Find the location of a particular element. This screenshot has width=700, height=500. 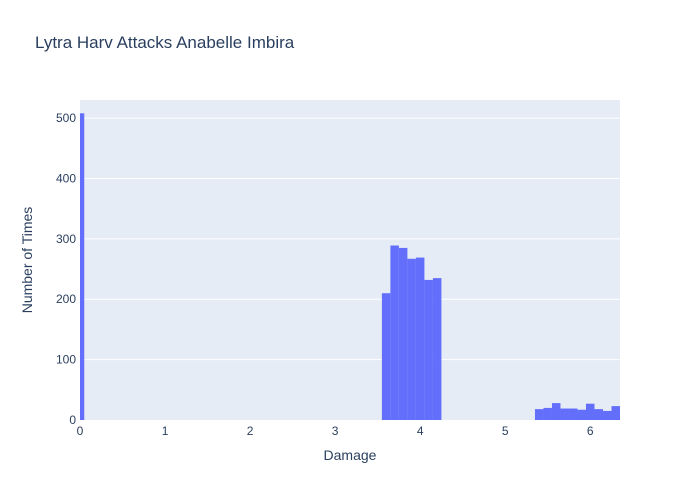

x-tick-label: 3 is located at coordinates (335, 431).